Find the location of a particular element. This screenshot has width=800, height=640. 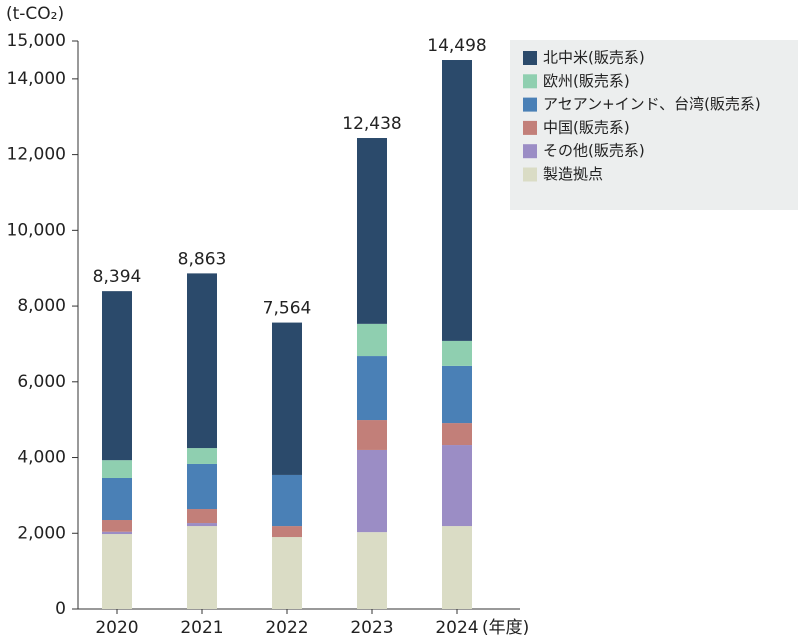

x-tick-label: 2020 is located at coordinates (116, 628).